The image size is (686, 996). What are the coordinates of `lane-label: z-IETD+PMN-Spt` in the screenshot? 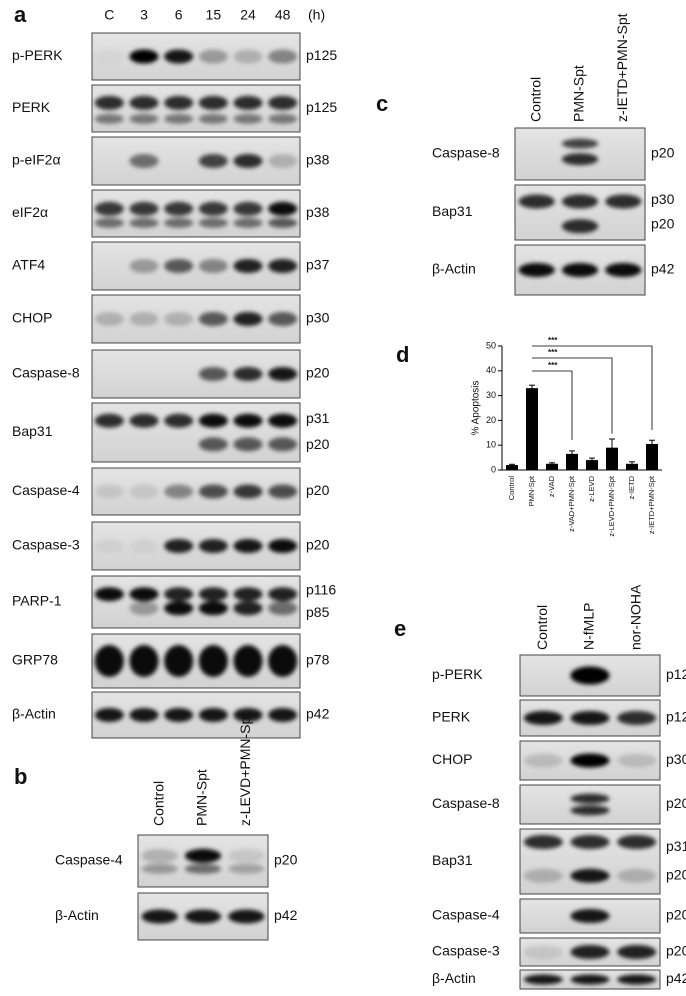 It's located at (622, 67).